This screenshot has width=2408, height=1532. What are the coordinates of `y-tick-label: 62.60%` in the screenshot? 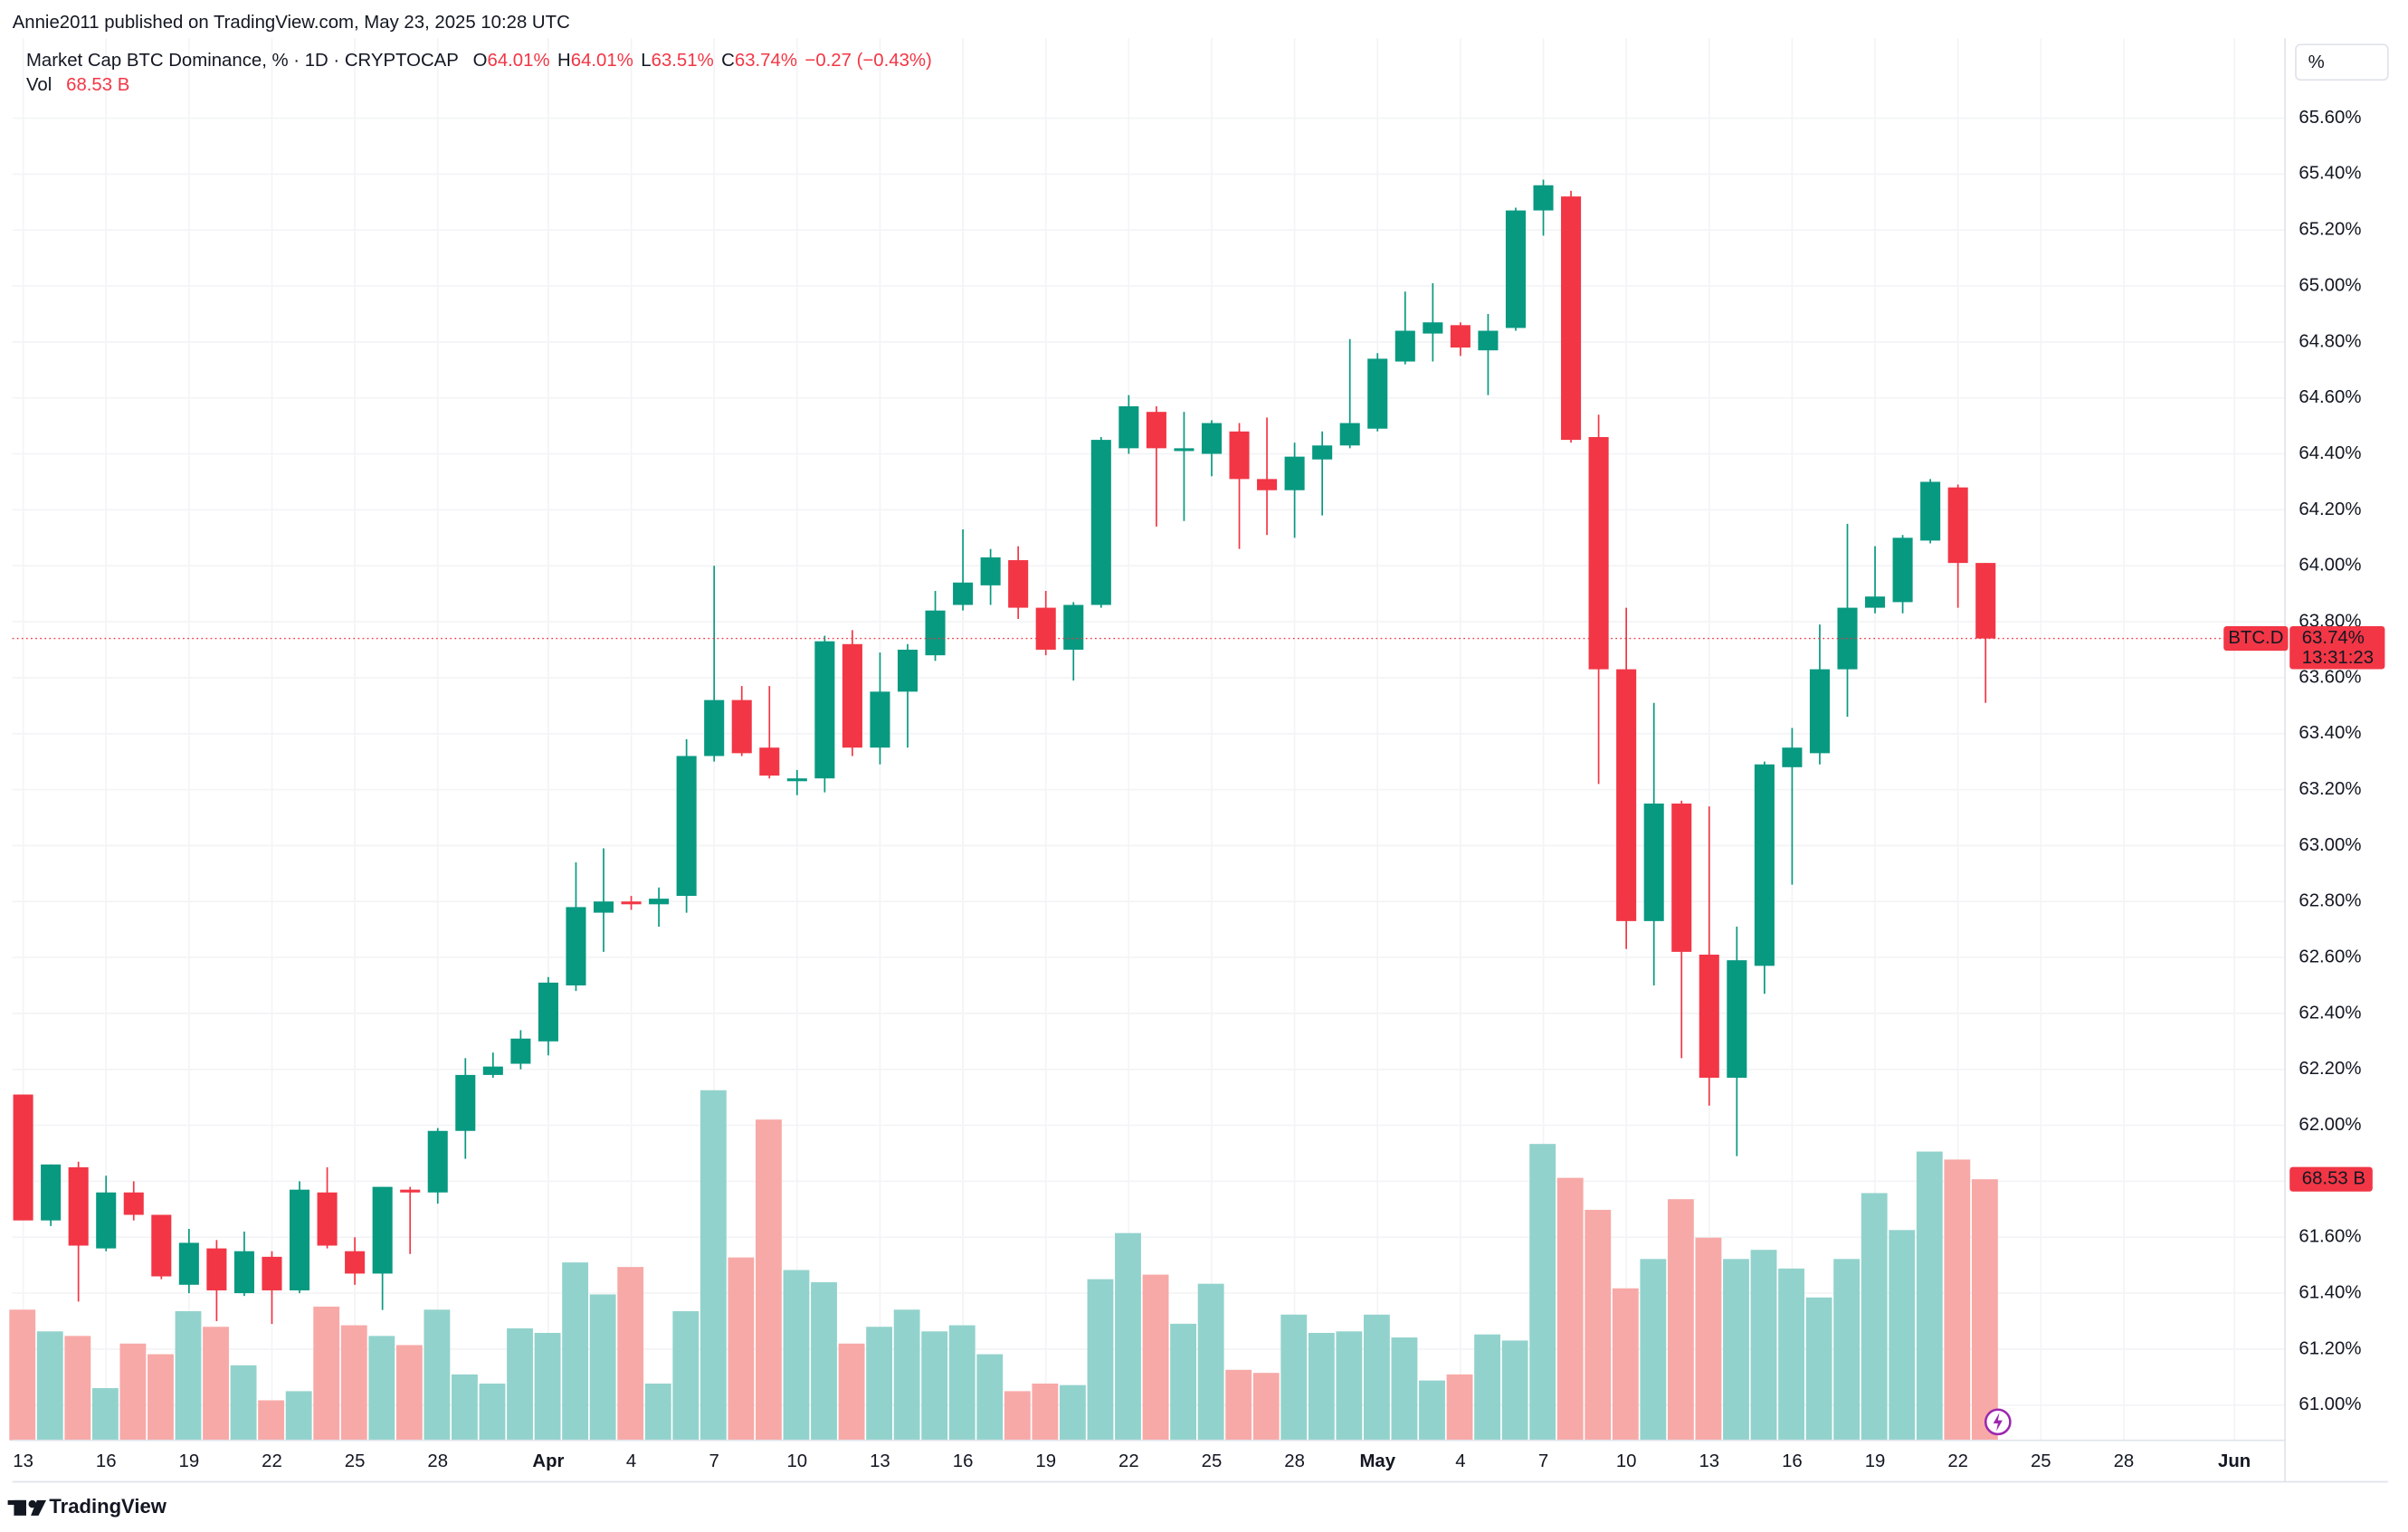 It's located at (2330, 956).